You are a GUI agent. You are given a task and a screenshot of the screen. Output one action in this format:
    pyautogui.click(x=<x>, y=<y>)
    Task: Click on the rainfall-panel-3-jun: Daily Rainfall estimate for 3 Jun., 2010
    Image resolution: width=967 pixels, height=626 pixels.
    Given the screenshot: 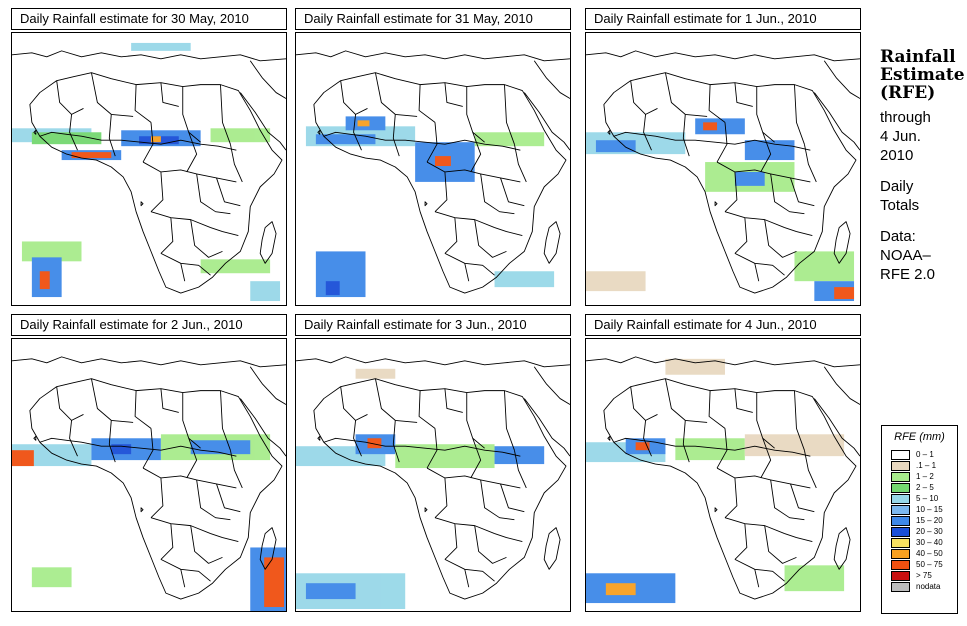 What is the action you would take?
    pyautogui.click(x=433, y=463)
    